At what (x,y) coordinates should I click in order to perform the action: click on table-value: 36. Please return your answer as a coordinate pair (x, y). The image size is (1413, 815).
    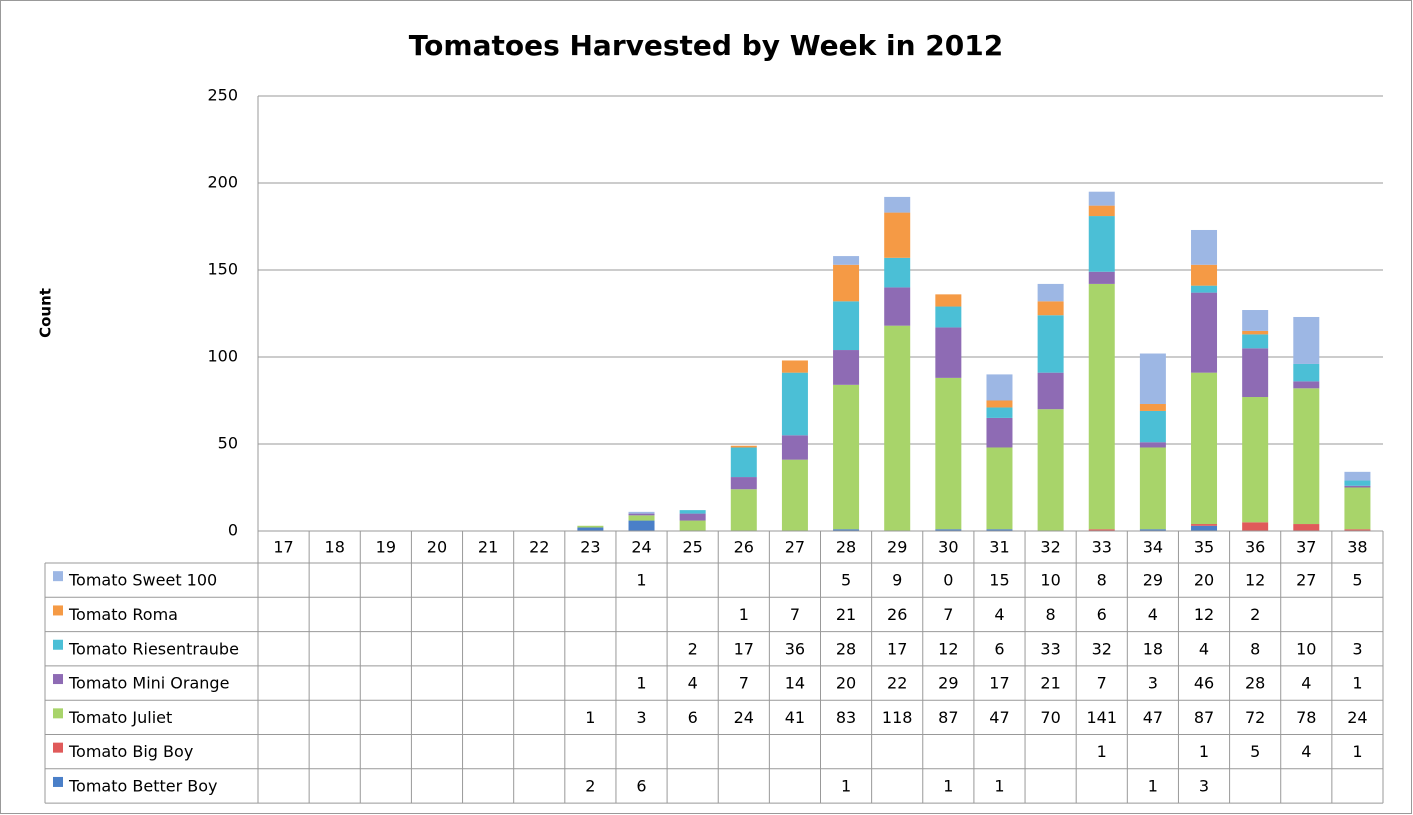
    Looking at the image, I should click on (795, 648).